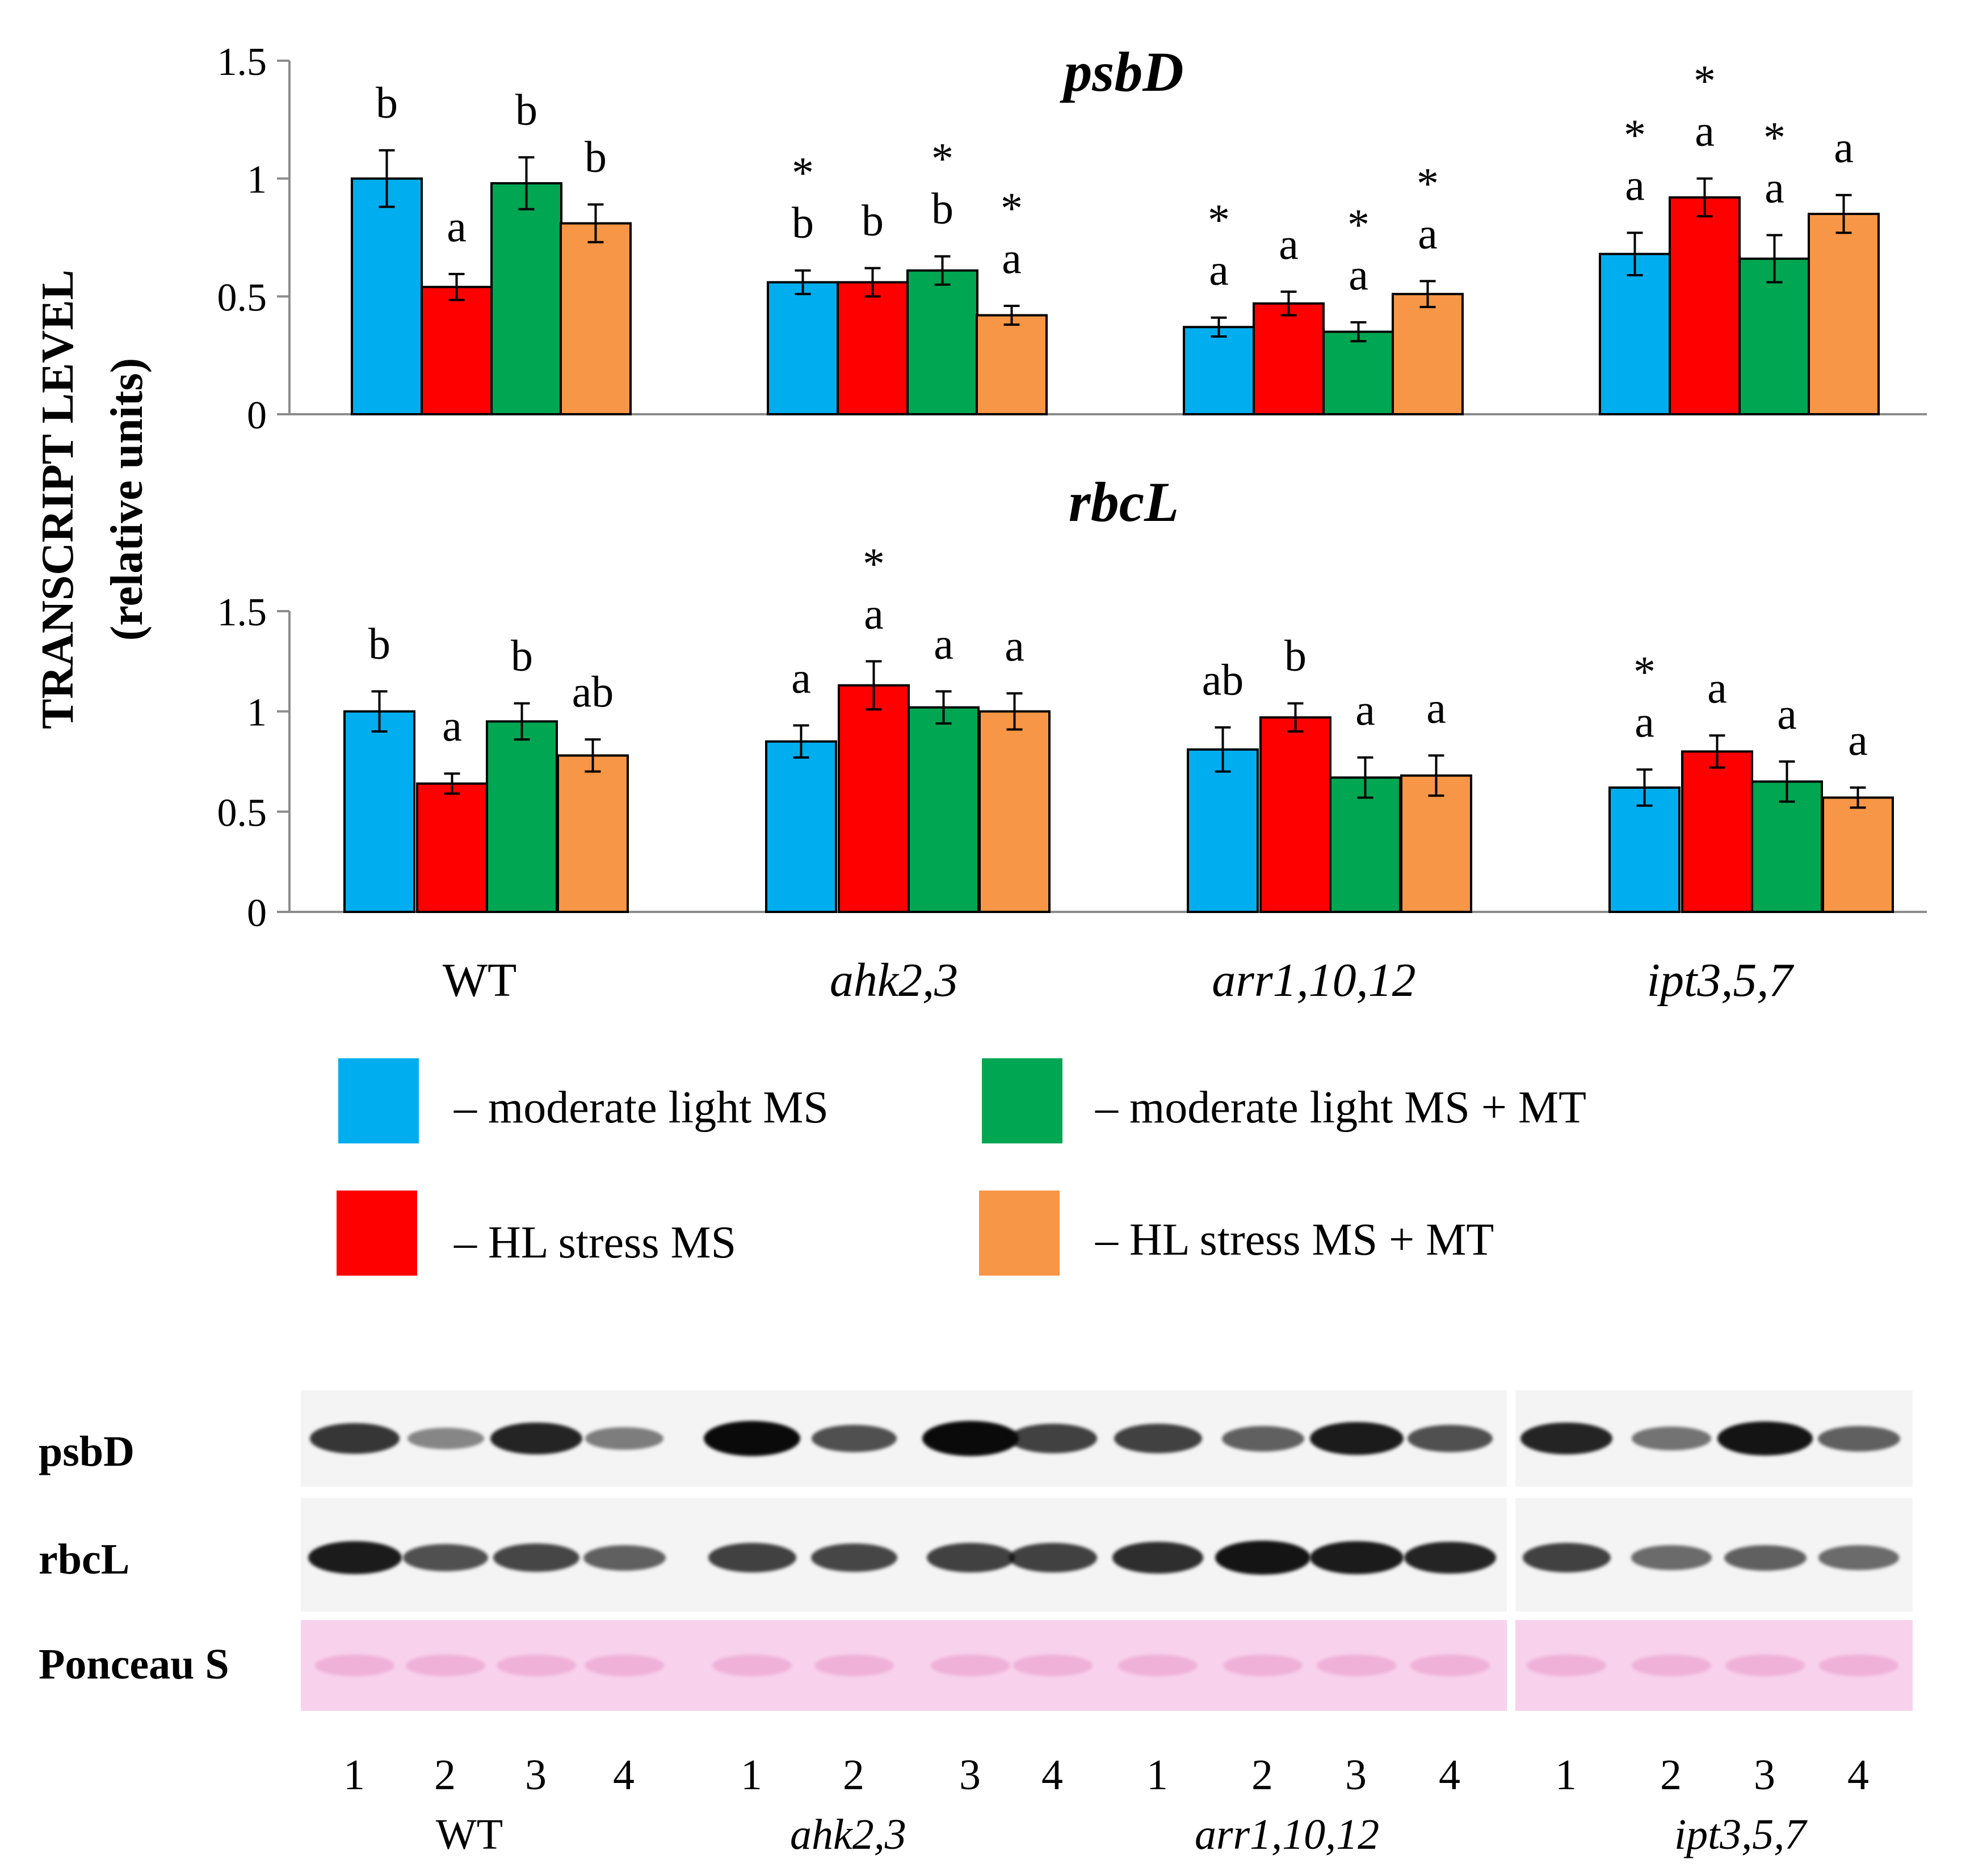  Describe the element at coordinates (1721, 981) in the screenshot. I see `category-label: ipt3,5,7` at that location.